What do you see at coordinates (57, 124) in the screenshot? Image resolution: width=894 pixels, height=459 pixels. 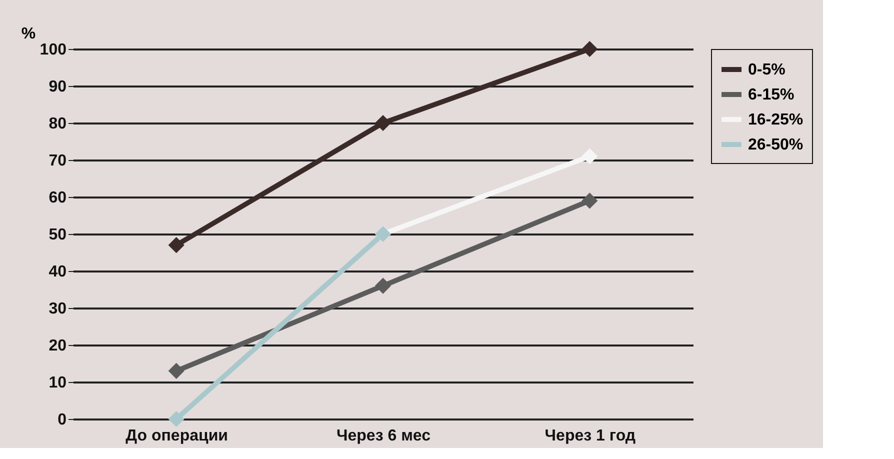 I see `y-tick-label: 80` at bounding box center [57, 124].